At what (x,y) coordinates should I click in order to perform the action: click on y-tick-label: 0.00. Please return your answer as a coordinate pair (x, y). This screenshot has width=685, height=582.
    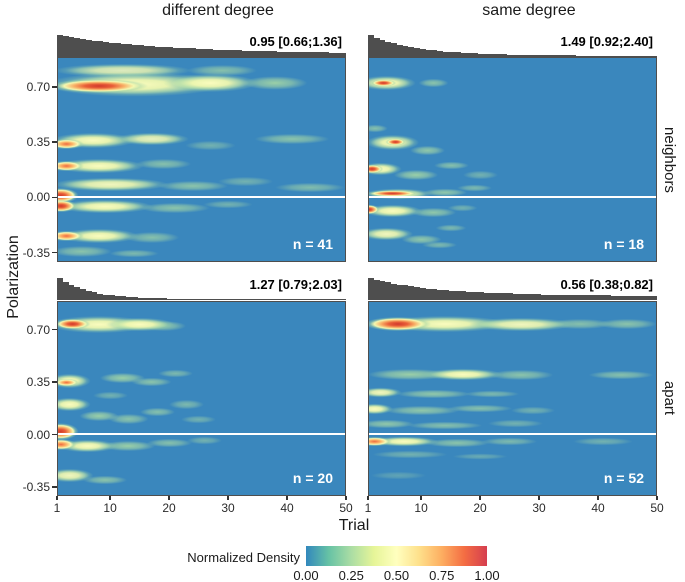
    Looking at the image, I should click on (38, 434).